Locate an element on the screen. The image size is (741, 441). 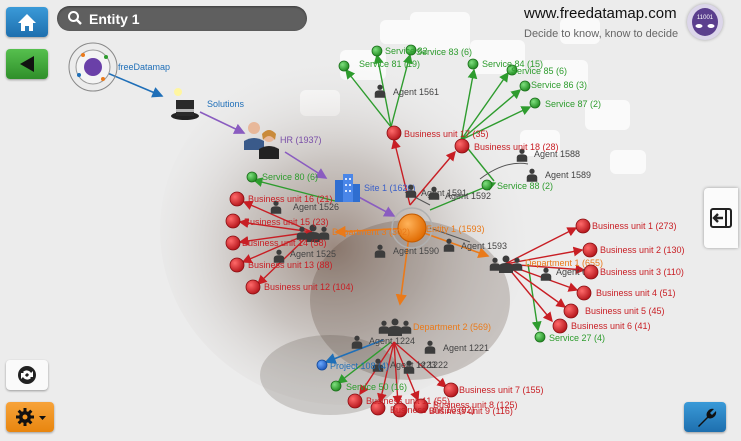
service-82-node is located at coordinates (377, 51).